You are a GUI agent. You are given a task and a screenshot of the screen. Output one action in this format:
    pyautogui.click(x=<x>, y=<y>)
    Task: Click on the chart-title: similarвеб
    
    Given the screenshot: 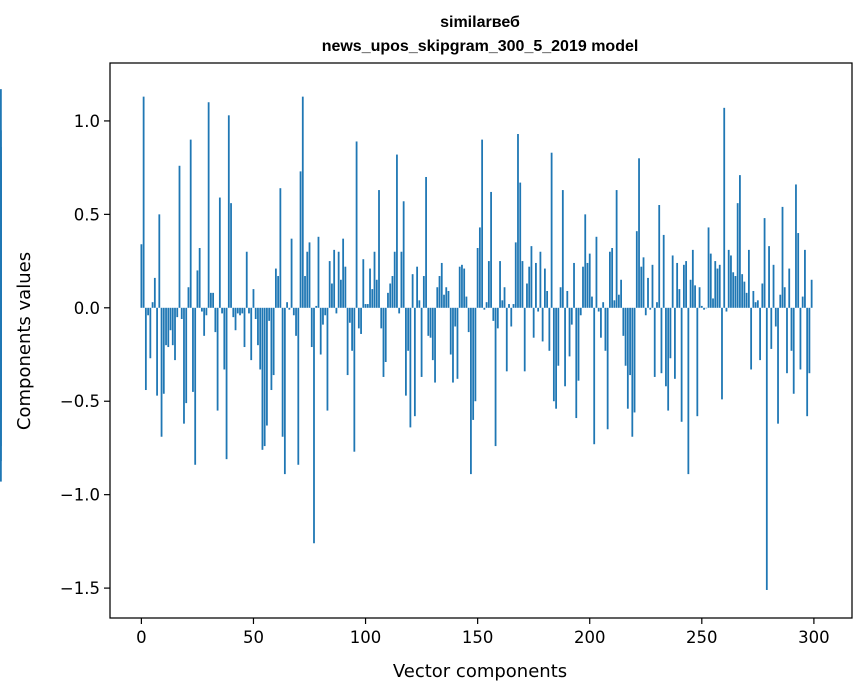 What is the action you would take?
    pyautogui.click(x=480, y=22)
    